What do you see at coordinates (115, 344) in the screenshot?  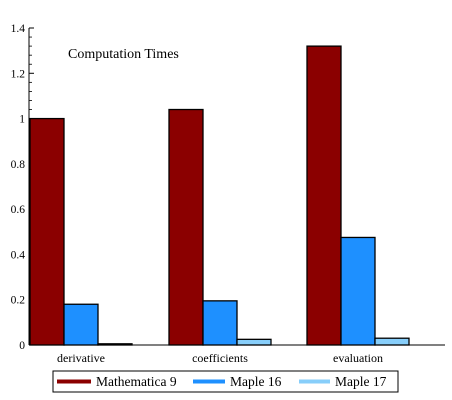 I see `bar-maple-17-derivative` at bounding box center [115, 344].